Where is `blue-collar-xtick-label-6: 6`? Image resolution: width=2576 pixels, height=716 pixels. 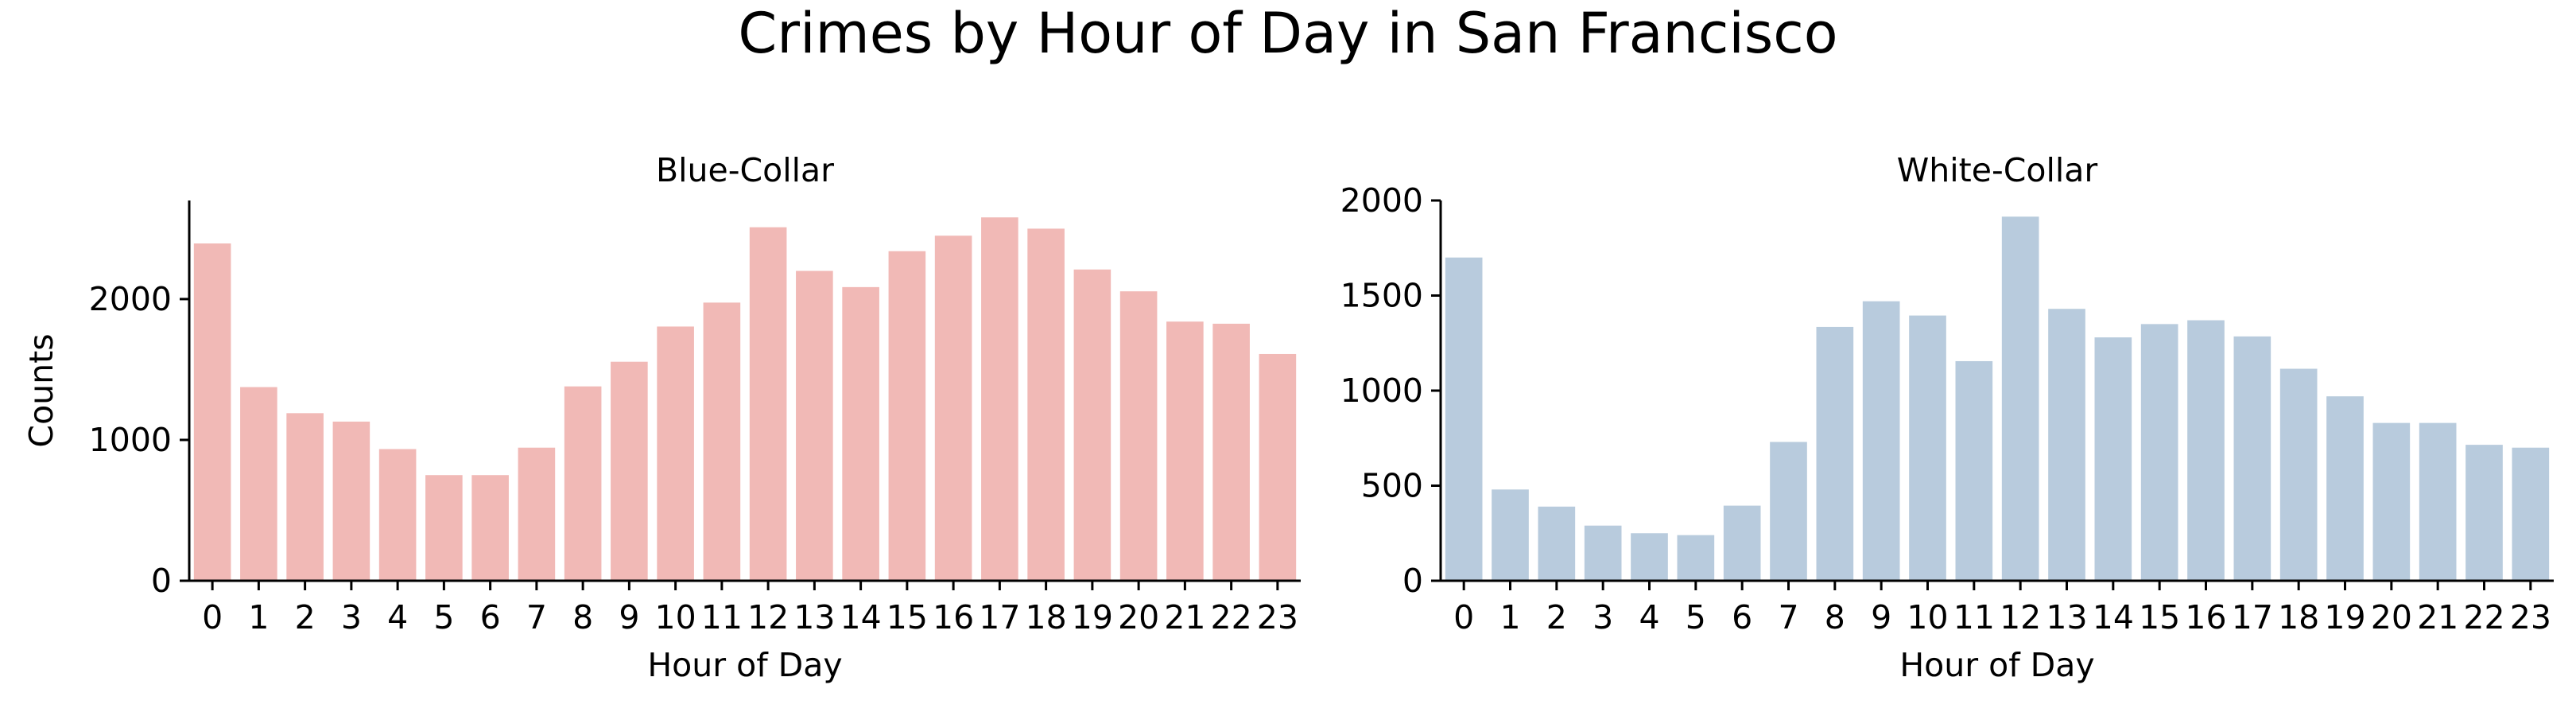
blue-collar-xtick-label-6: 6 is located at coordinates (491, 617).